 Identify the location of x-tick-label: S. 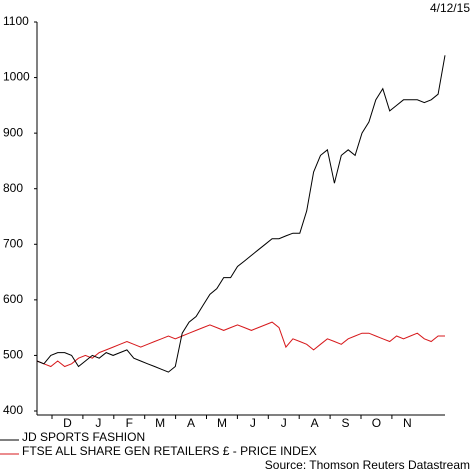
(346, 423).